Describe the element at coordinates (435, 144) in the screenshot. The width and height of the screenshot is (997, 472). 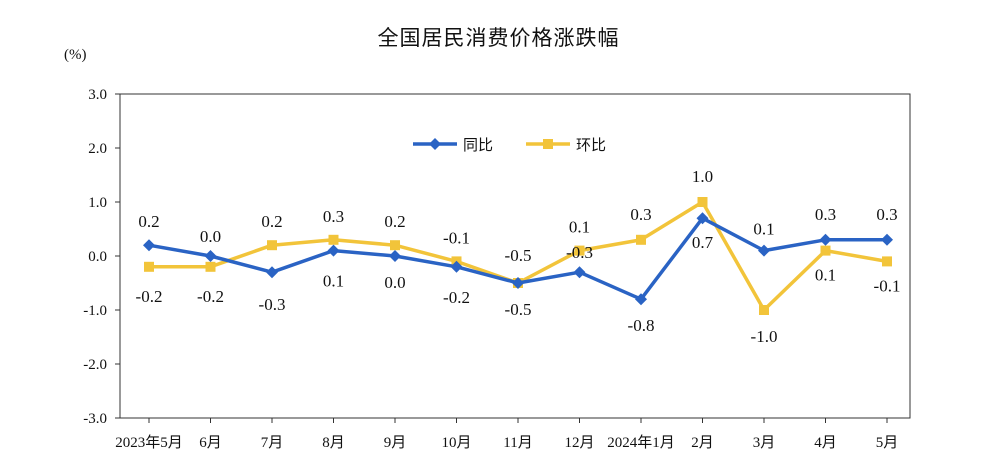
I see `legend-marker-diamond` at that location.